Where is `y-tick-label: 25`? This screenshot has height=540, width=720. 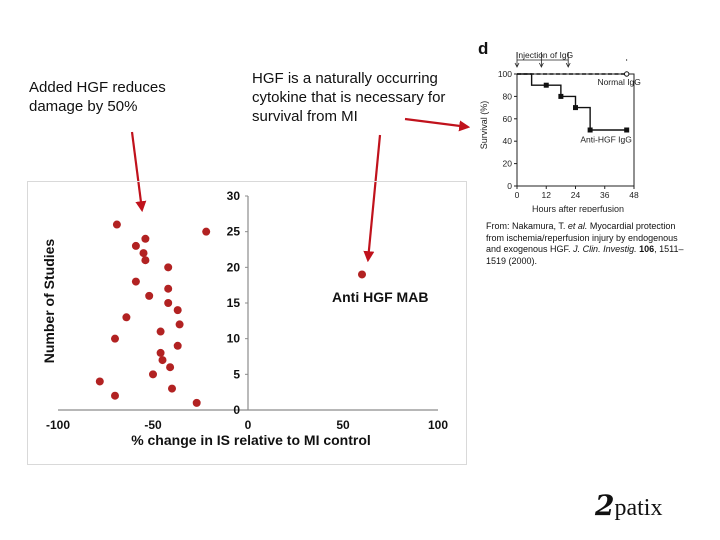
y-tick-label: 25 is located at coordinates (234, 232).